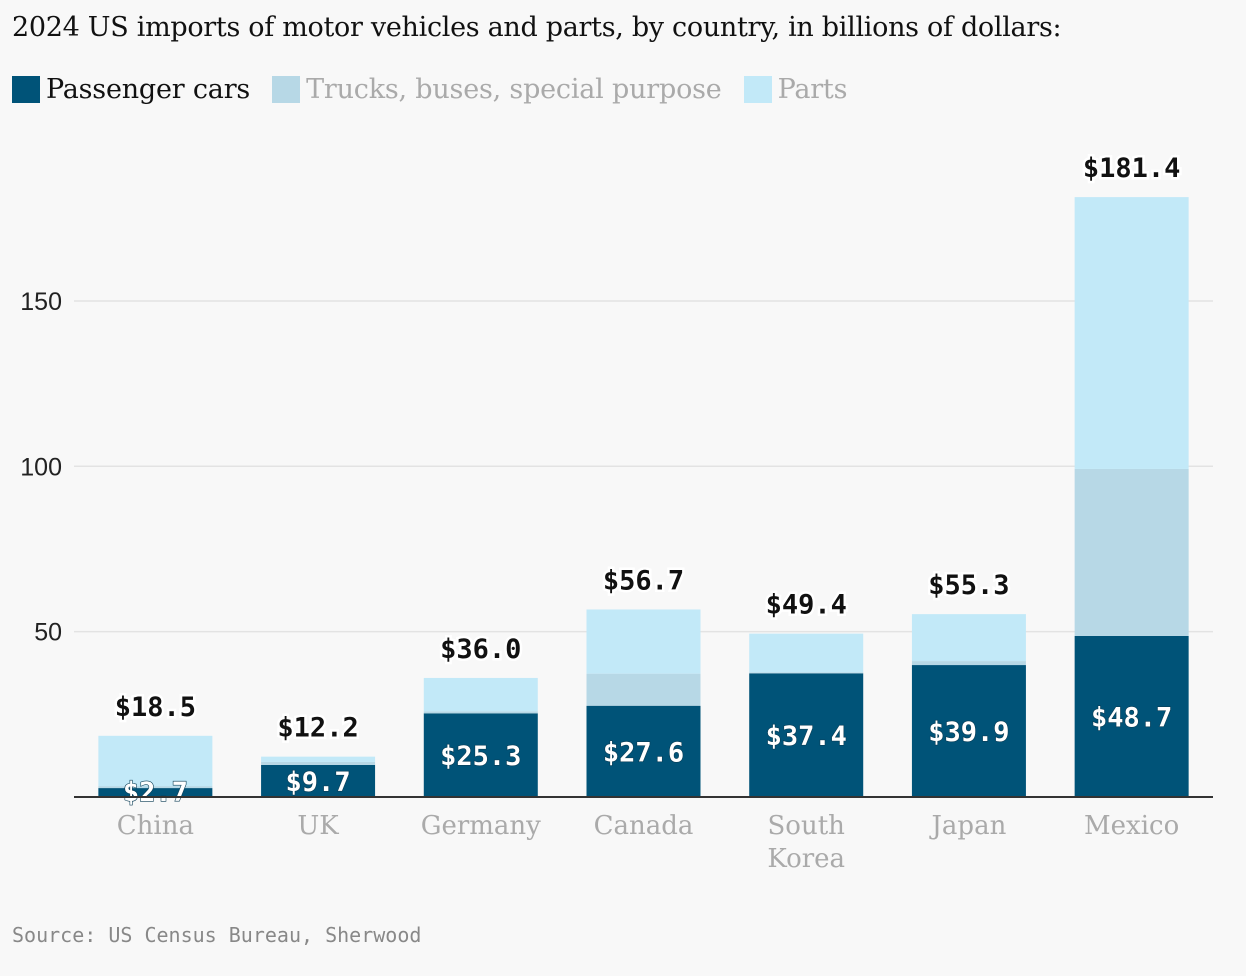  Describe the element at coordinates (41, 467) in the screenshot. I see `y-tick-label-100: 100` at that location.